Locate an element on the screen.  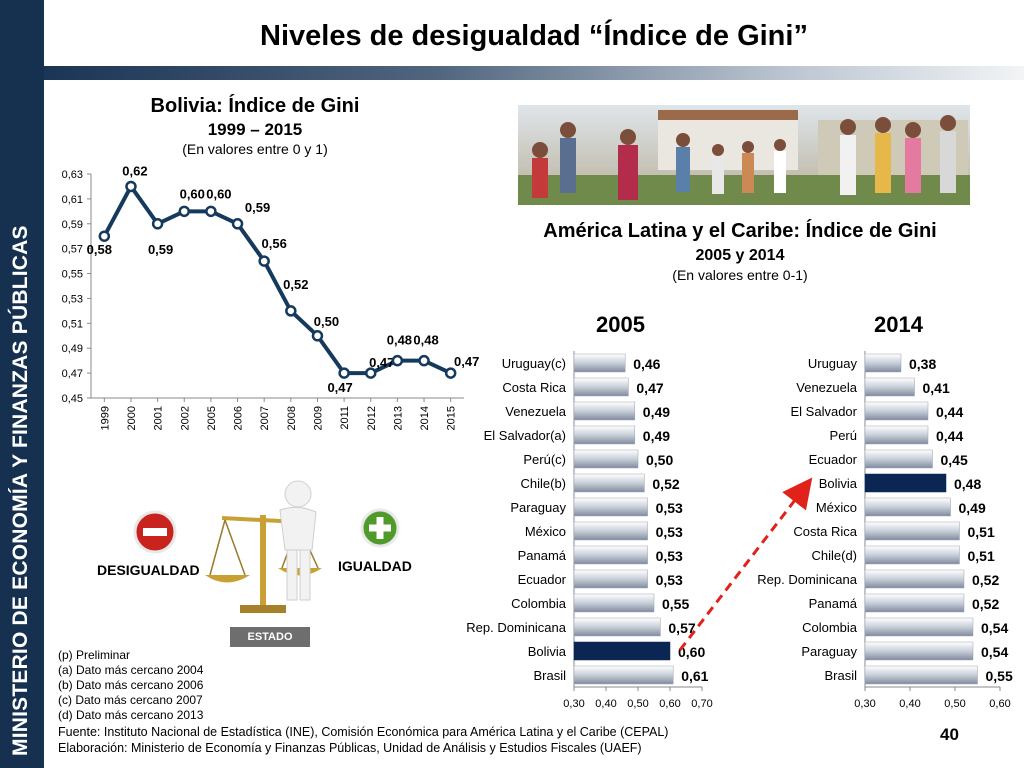
bar-value-label: 0,61 is located at coordinates (694, 676).